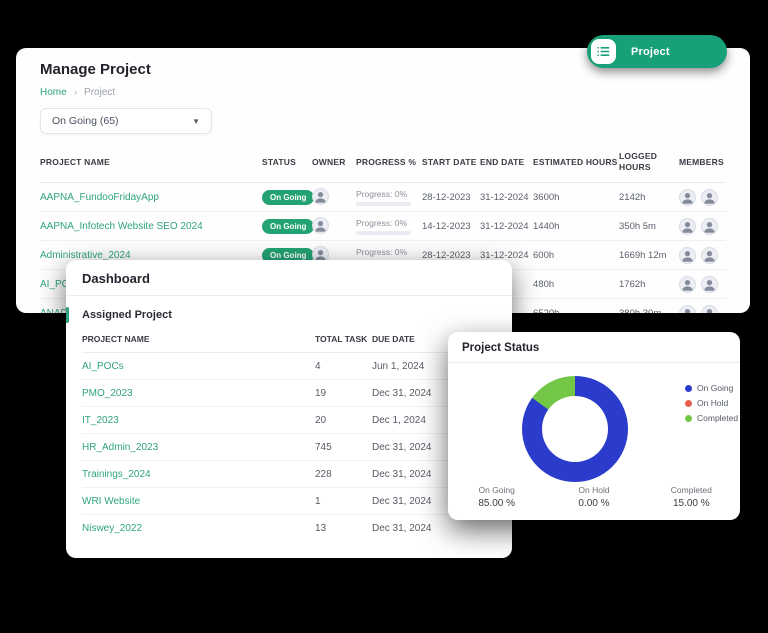 The width and height of the screenshot is (768, 633). Describe the element at coordinates (632, 284) in the screenshot. I see `logged-hours: 1762h` at that location.